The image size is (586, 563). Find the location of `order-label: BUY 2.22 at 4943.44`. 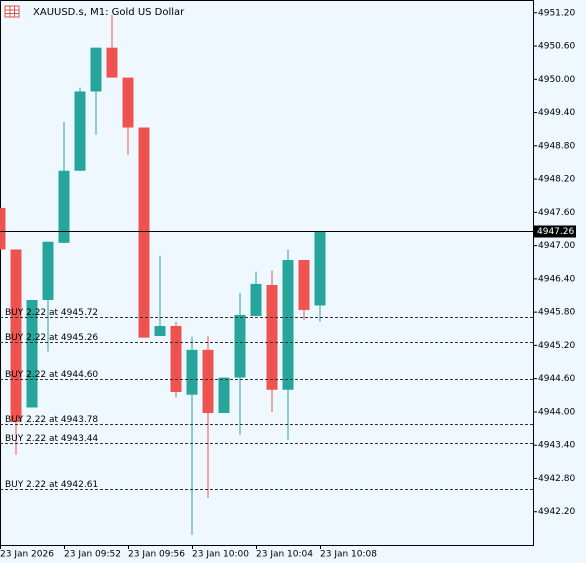

order-label: BUY 2.22 at 4943.44 is located at coordinates (51, 439).